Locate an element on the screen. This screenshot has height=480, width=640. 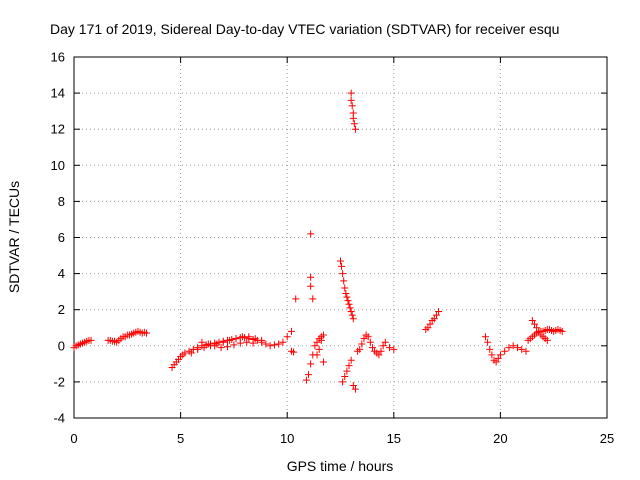
y-tick-label: 6 is located at coordinates (61, 237).